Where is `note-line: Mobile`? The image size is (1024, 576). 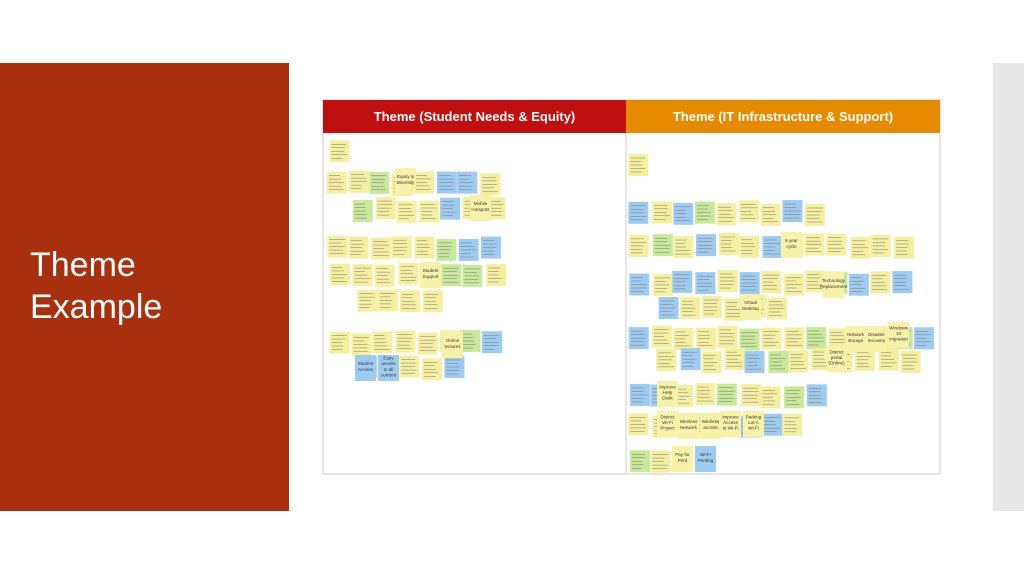
note-line: Mobile is located at coordinates (481, 203).